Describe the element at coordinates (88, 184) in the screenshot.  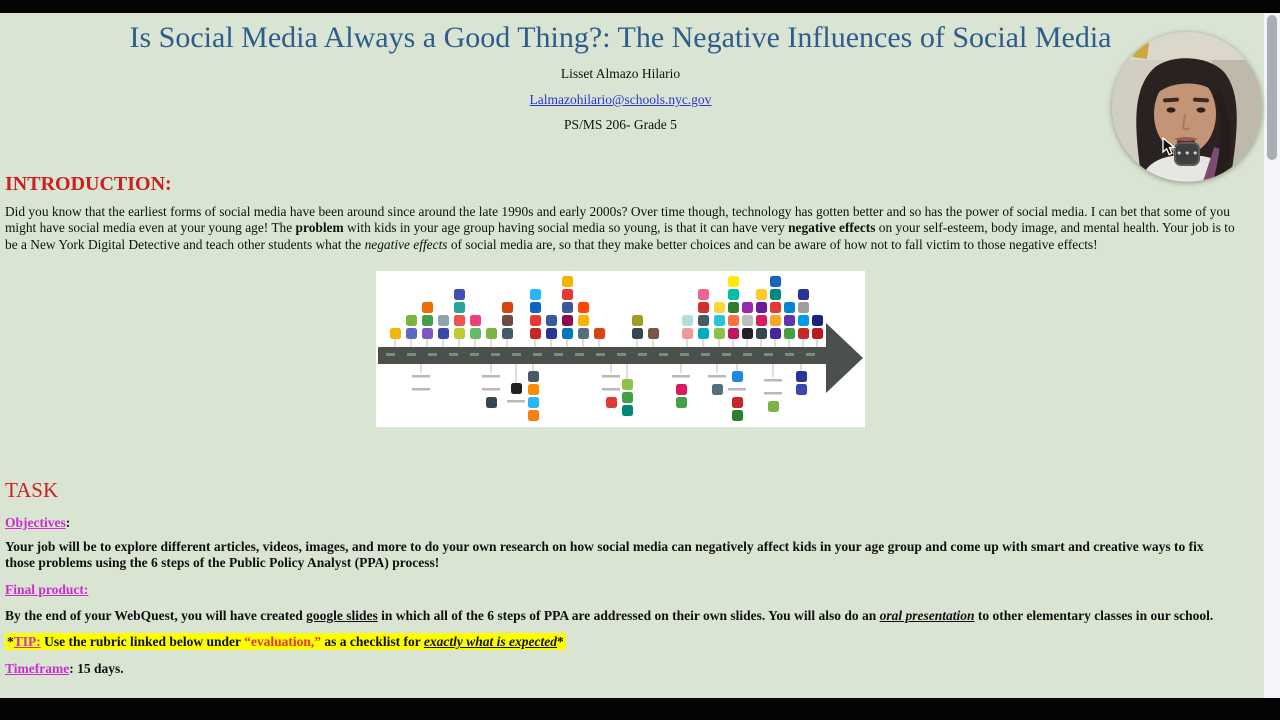
I see `introduction-heading: INTRODUCTION:` at that location.